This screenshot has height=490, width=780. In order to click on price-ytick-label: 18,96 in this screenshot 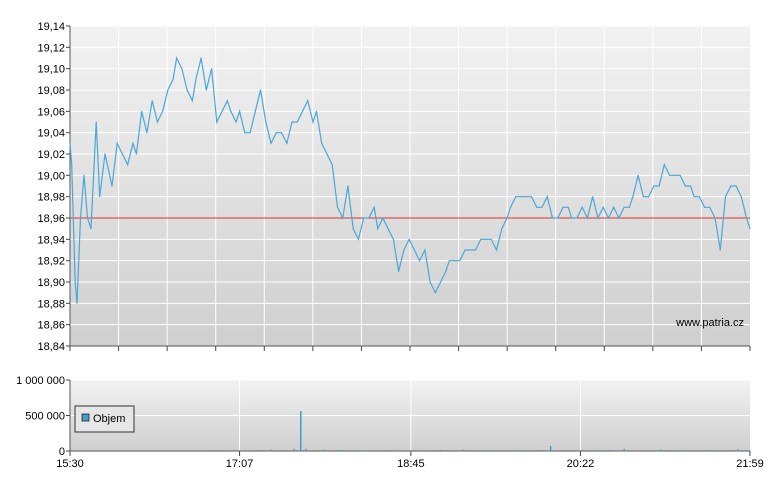, I will do `click(51, 219)`.